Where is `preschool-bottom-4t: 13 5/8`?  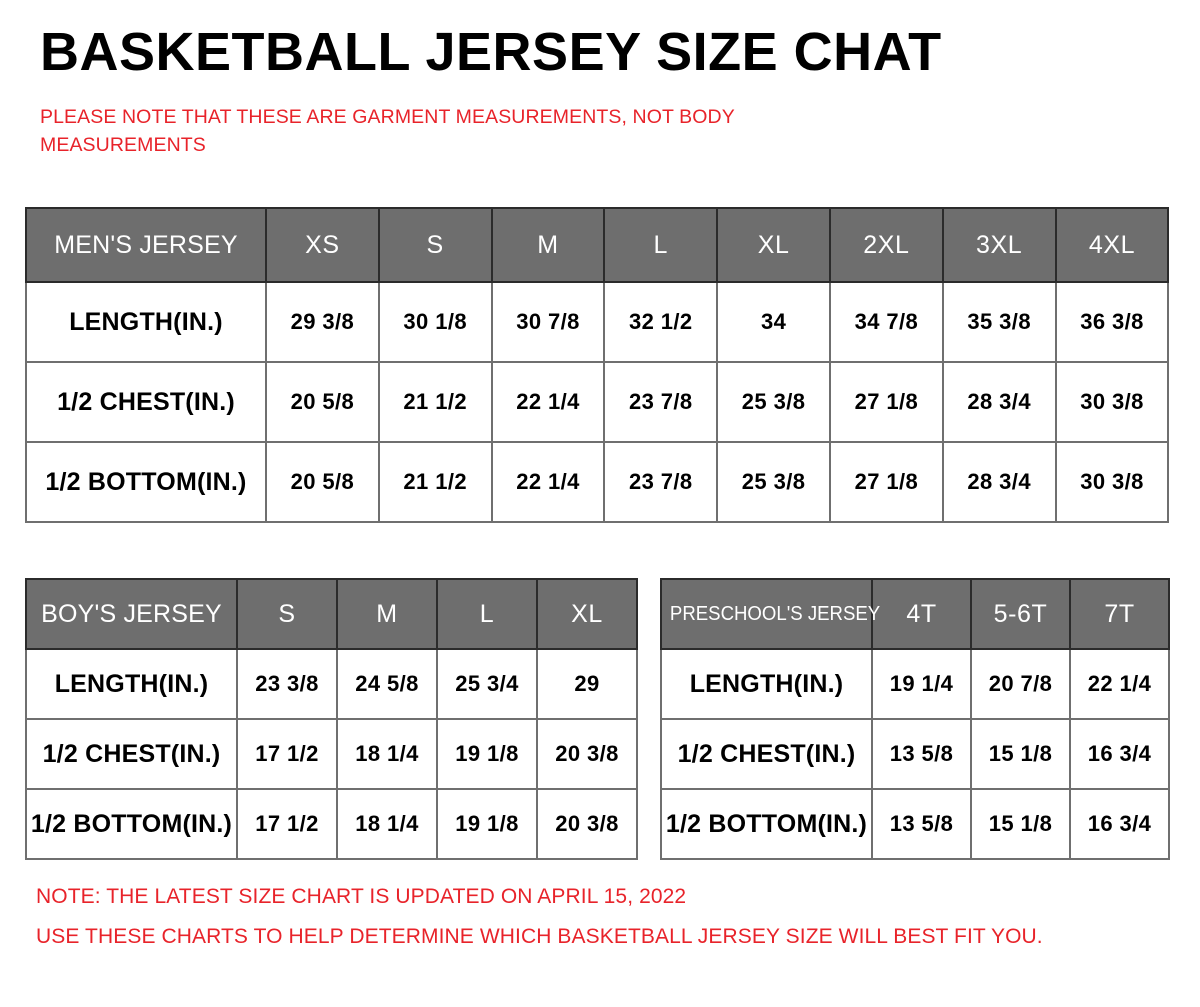 preschool-bottom-4t: 13 5/8 is located at coordinates (921, 824).